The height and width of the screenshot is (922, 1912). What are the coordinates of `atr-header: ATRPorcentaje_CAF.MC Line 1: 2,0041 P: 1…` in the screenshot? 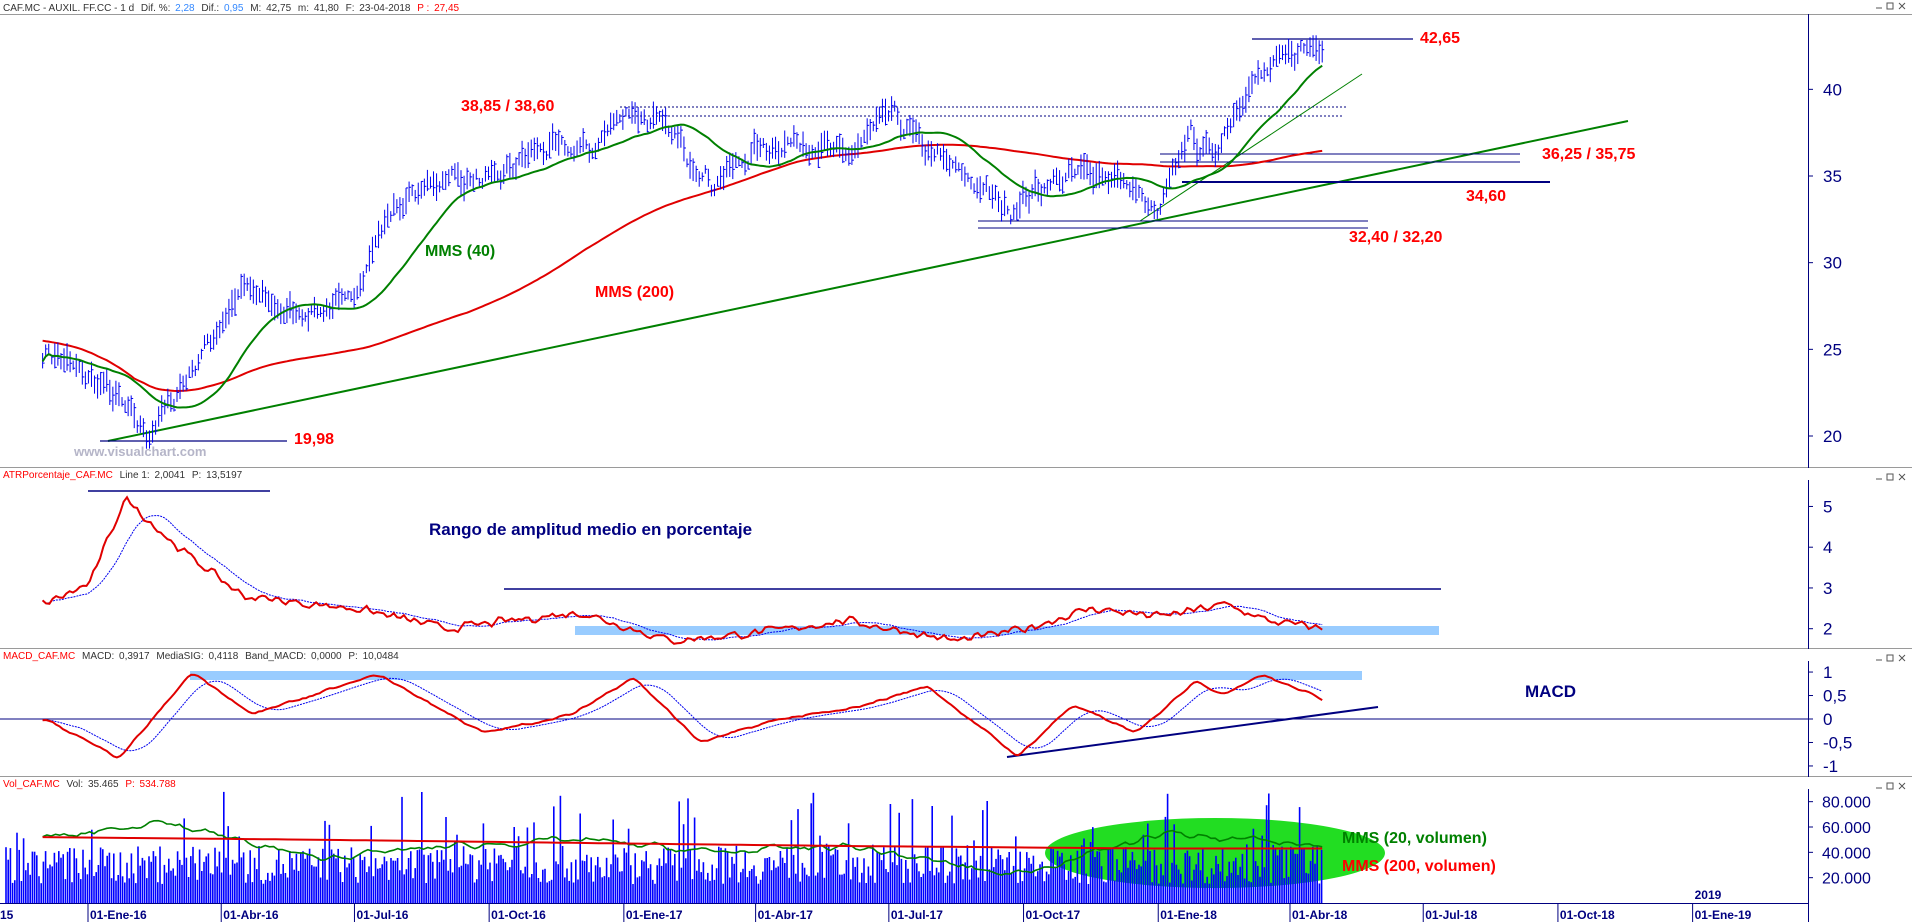 It's located at (123, 475).